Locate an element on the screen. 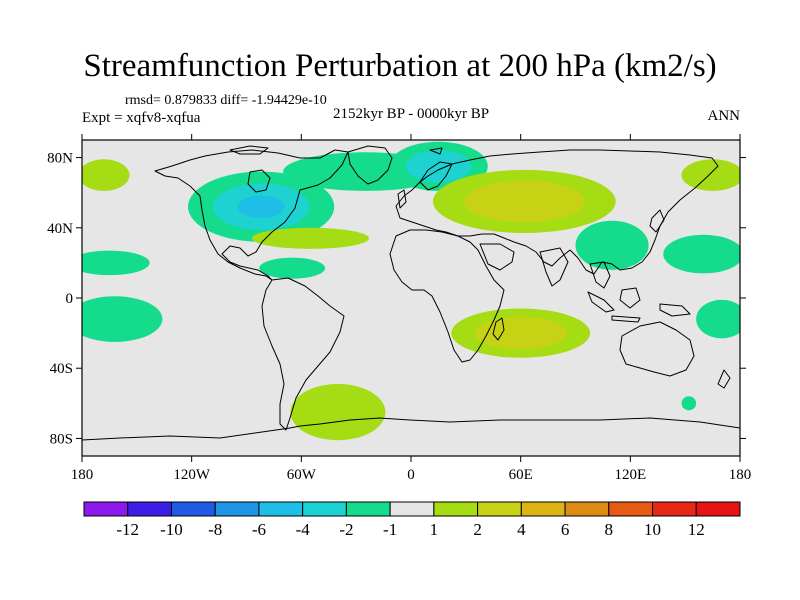  anomaly-indian-ocean-high is located at coordinates (521, 333).